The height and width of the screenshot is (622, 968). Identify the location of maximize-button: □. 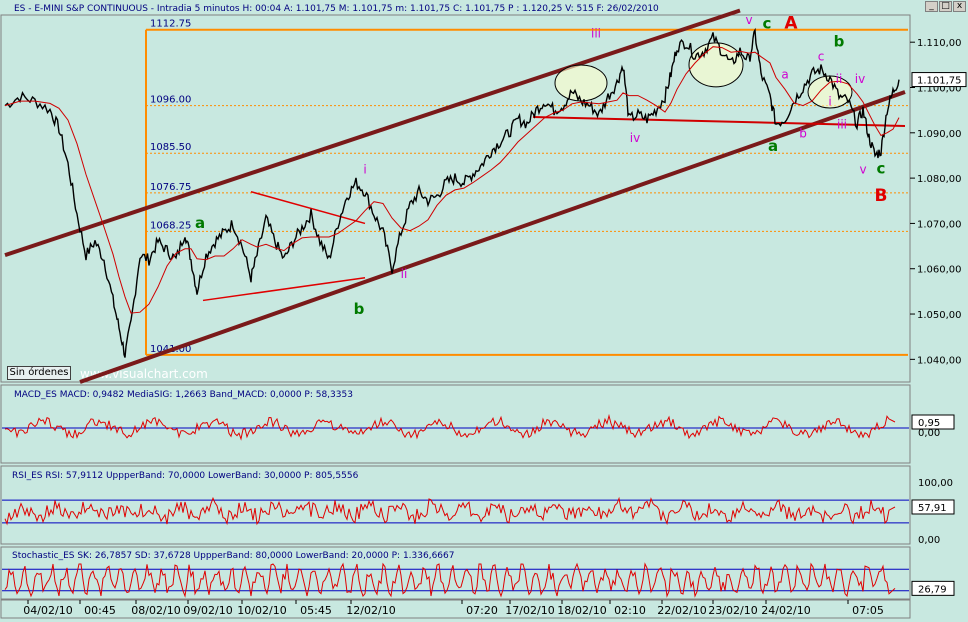
(945, 6).